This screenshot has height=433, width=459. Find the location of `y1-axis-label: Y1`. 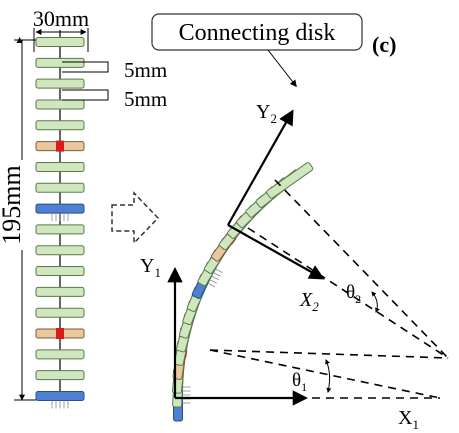

y1-axis-label: Y1 is located at coordinates (150, 267).